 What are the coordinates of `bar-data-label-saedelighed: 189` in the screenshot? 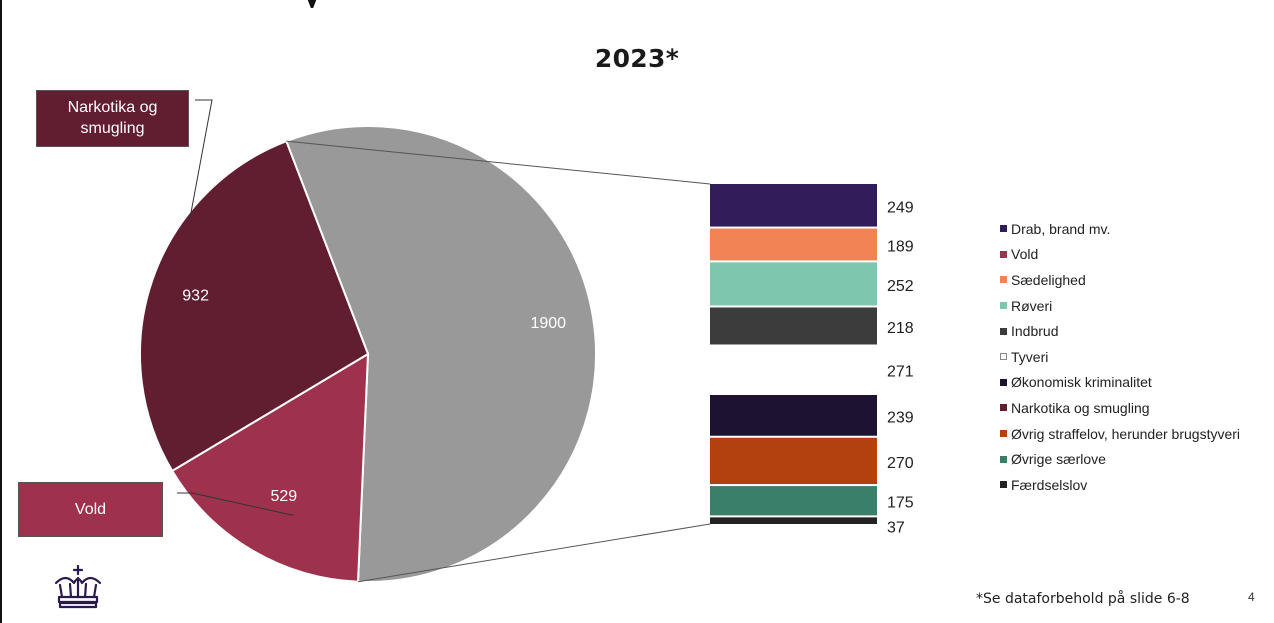 It's located at (900, 246).